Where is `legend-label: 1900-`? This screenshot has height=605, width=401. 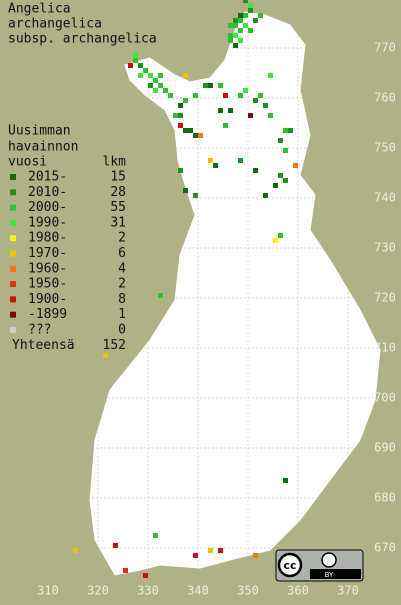 legend-label: 1900- is located at coordinates (47, 299).